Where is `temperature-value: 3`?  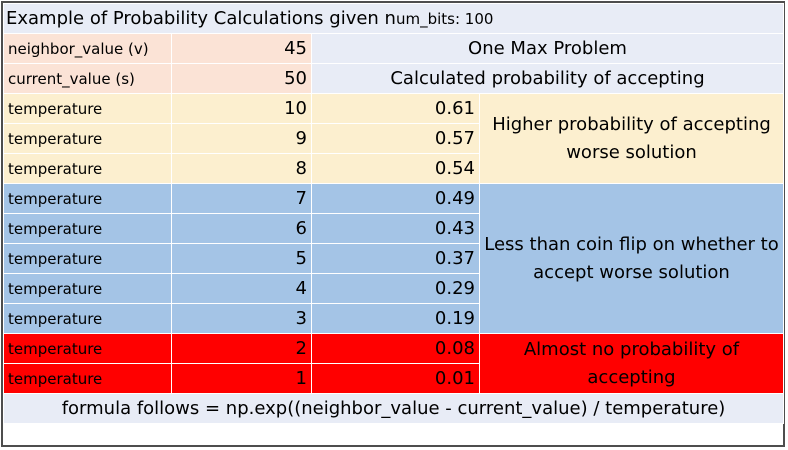 temperature-value: 3 is located at coordinates (241, 318).